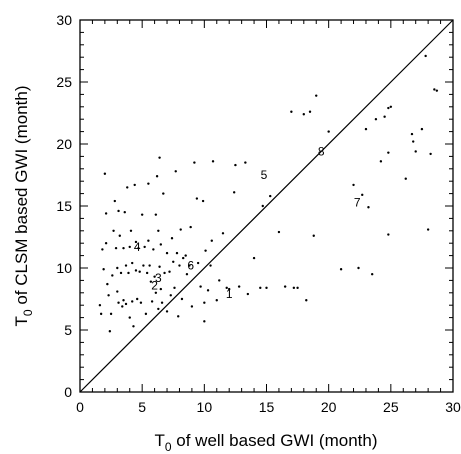 This screenshot has width=461, height=454. Describe the element at coordinates (190, 266) in the screenshot. I see `point-annotation: 6` at that location.